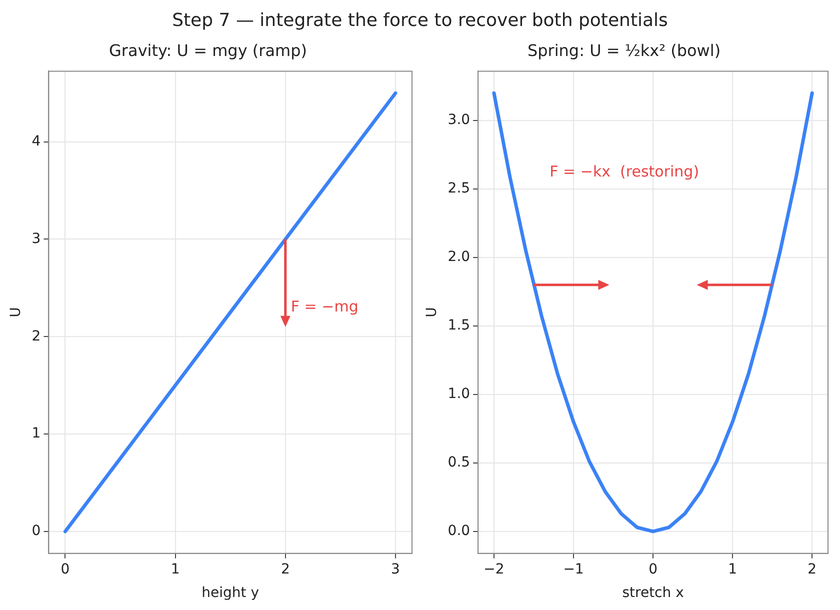 Image resolution: width=840 pixels, height=610 pixels. Describe the element at coordinates (36, 336) in the screenshot. I see `y-tick-label: 2` at that location.